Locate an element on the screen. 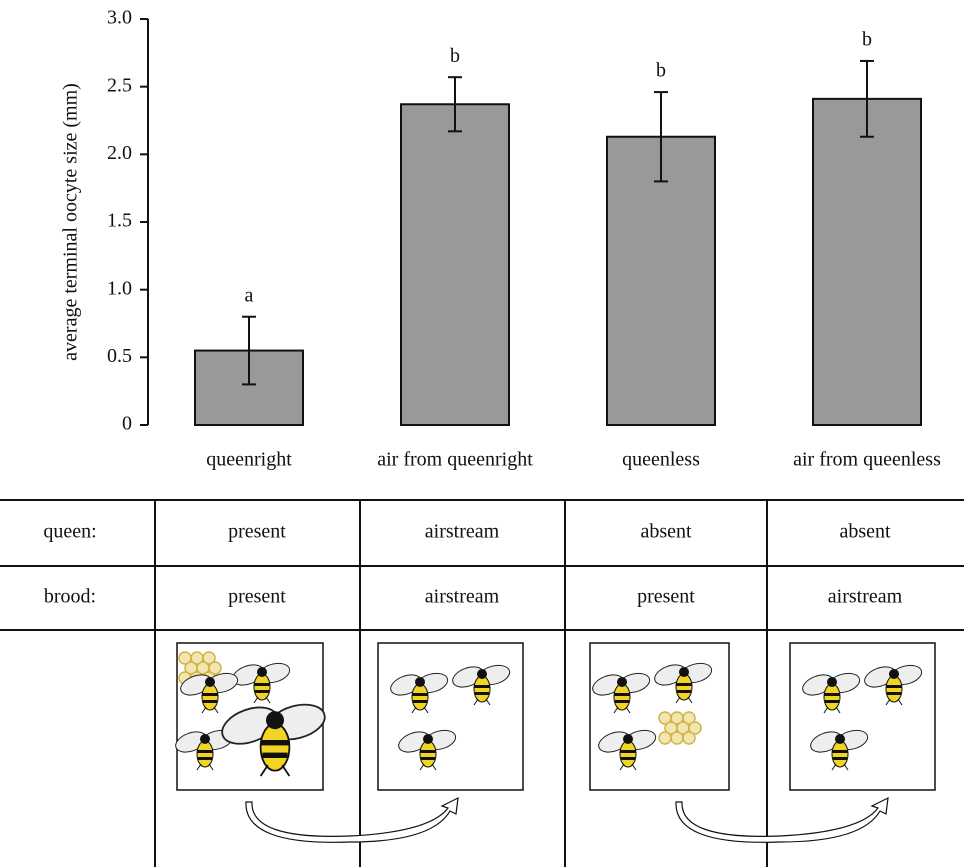  x-tick-label: air from queenright is located at coordinates (455, 460).